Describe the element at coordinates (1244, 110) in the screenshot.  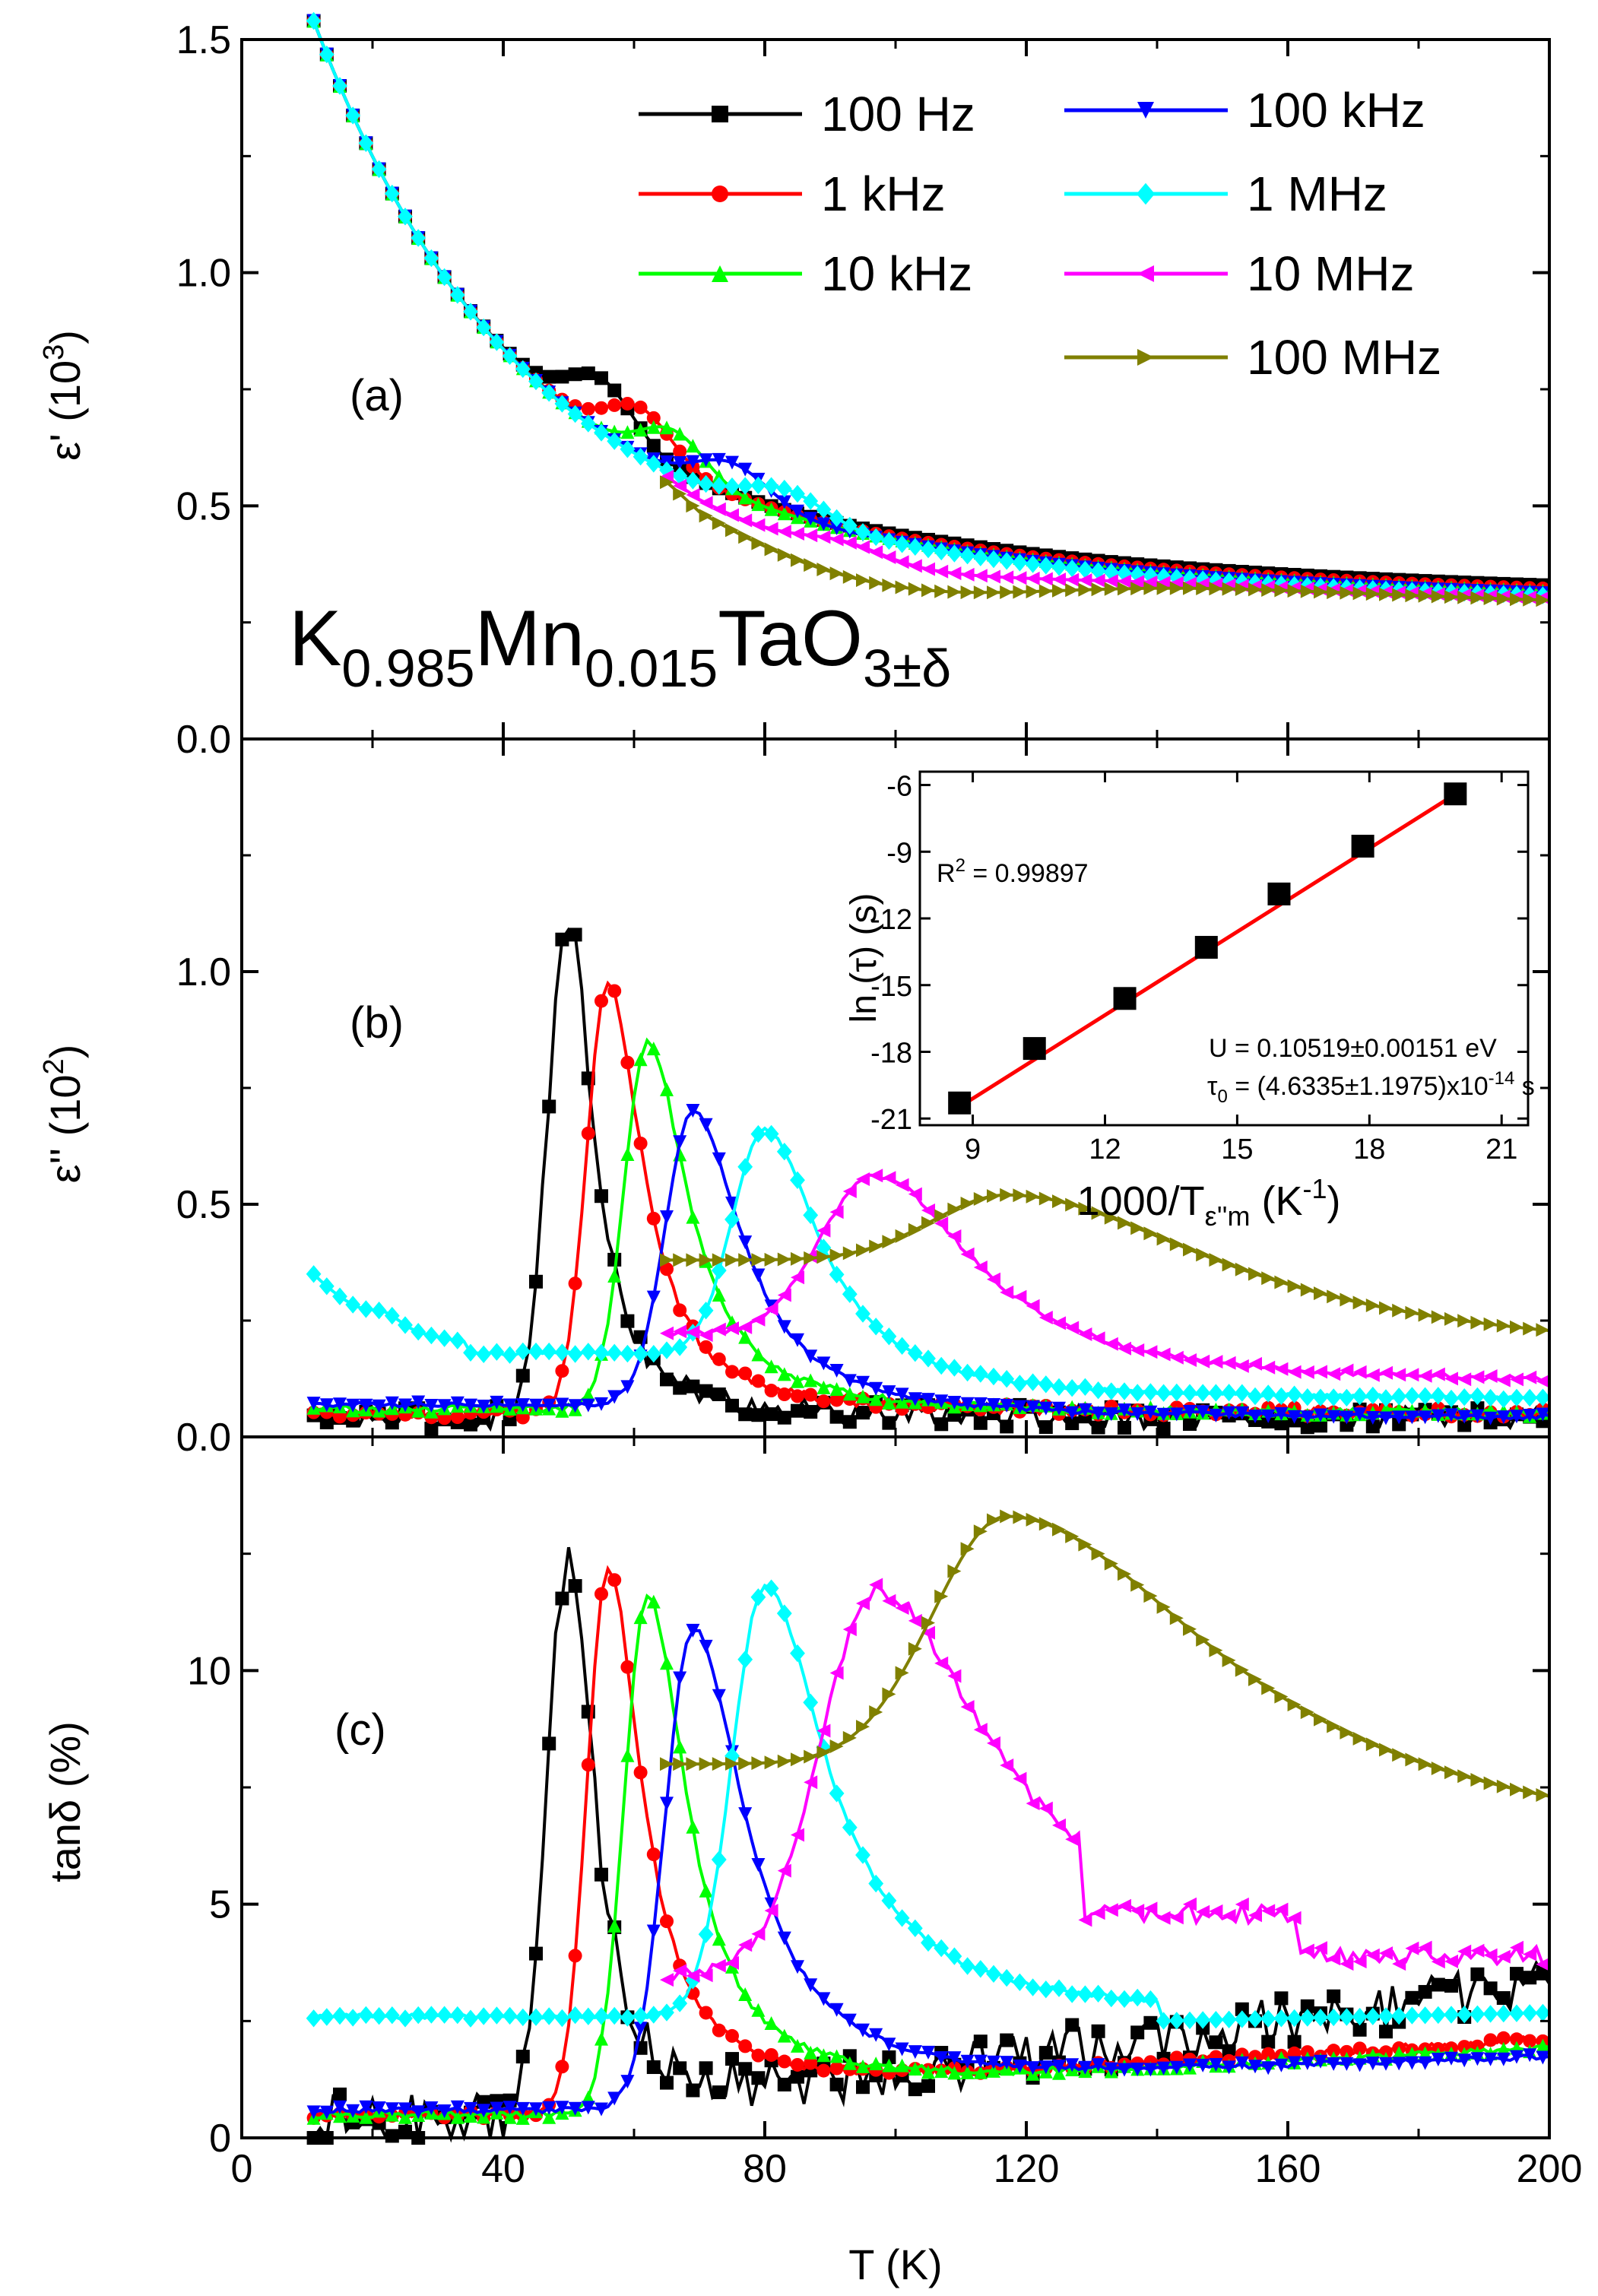
I see `legend-item-100-khz: 100 kHz` at that location.